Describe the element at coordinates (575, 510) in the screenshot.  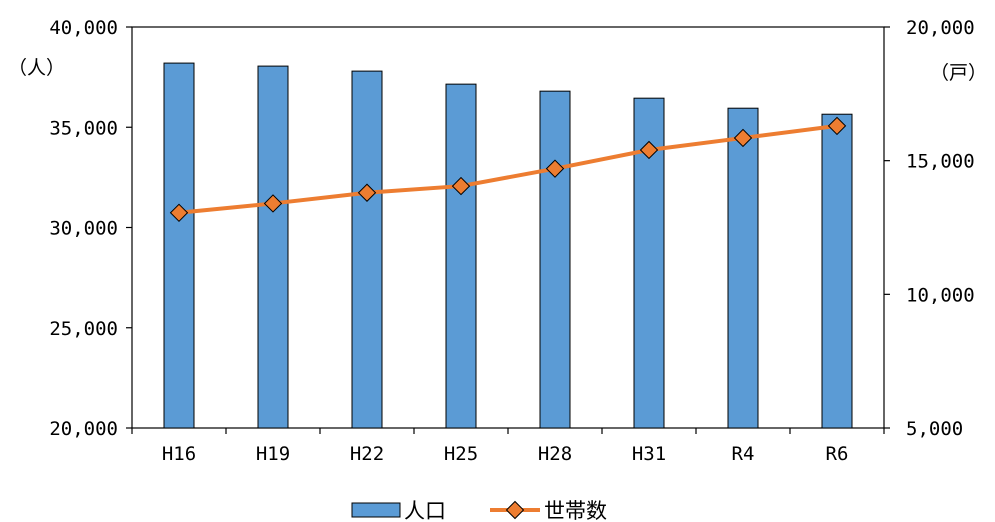
I see `legend-label-households: 世帯数` at that location.